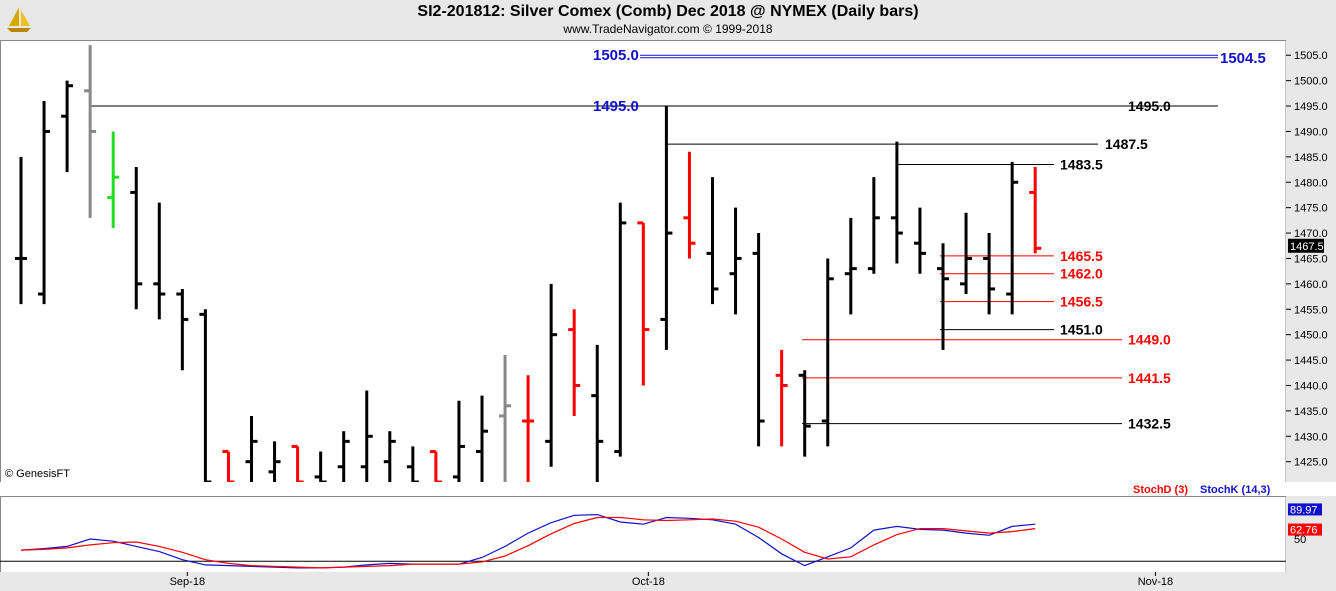  I want to click on legend-strip, so click(668, 489).